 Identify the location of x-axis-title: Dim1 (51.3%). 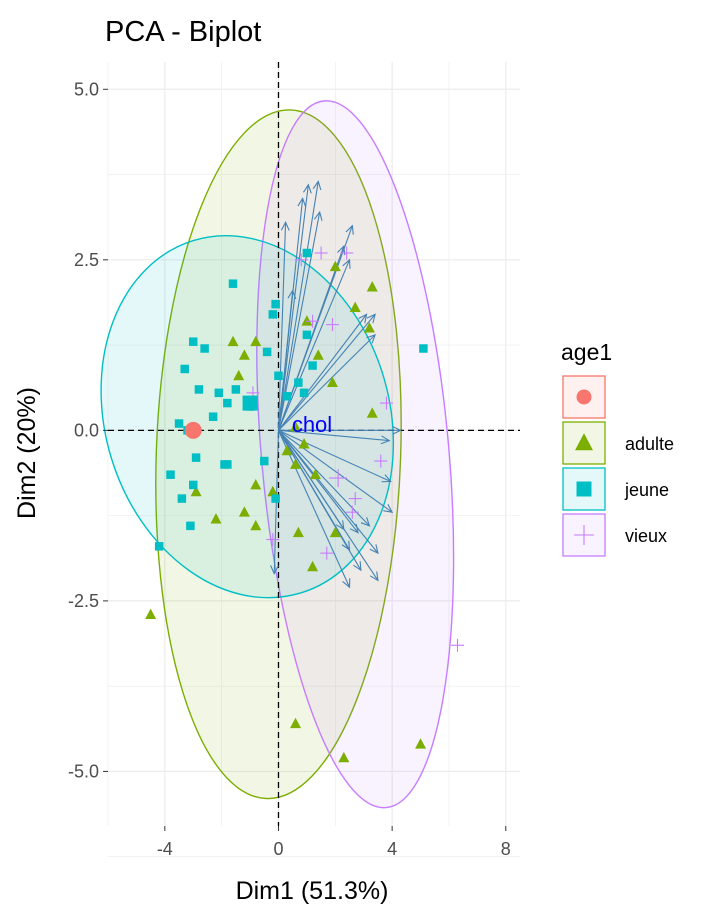
(312, 891).